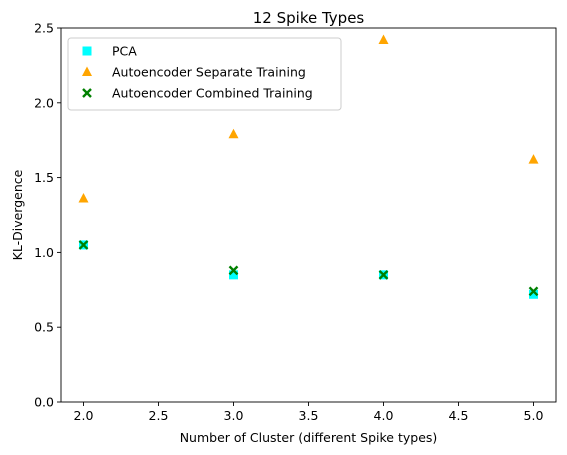  I want to click on x-tick-label: 2.0, so click(84, 415).